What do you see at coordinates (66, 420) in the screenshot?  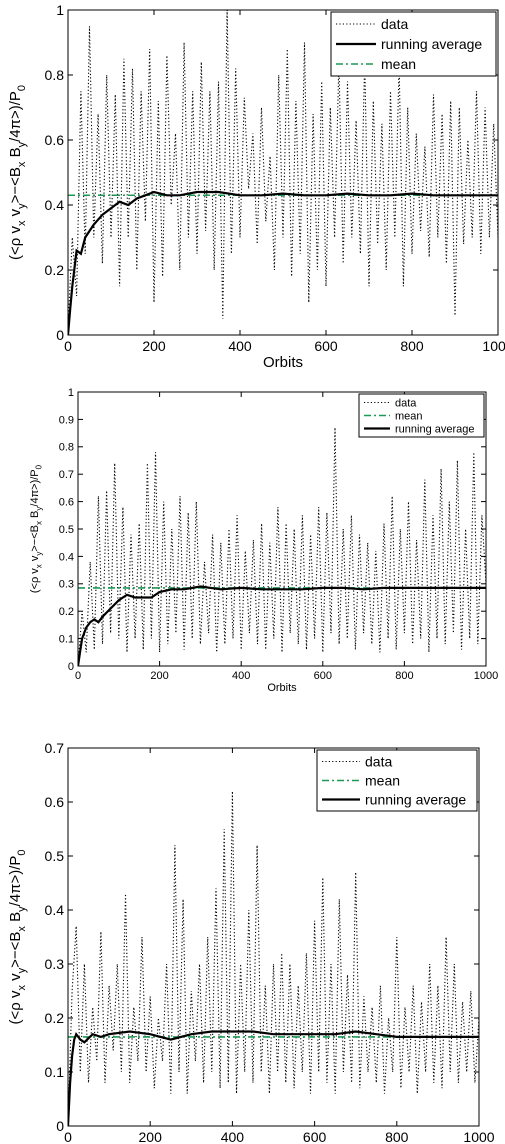 I see `y-tick-label: 0.9` at bounding box center [66, 420].